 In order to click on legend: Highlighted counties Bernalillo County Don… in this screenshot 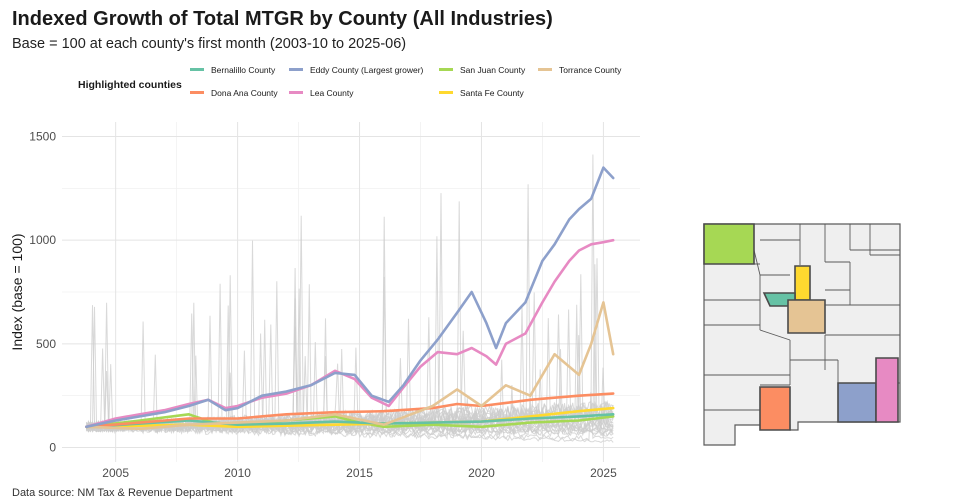, I will do `click(350, 81)`.